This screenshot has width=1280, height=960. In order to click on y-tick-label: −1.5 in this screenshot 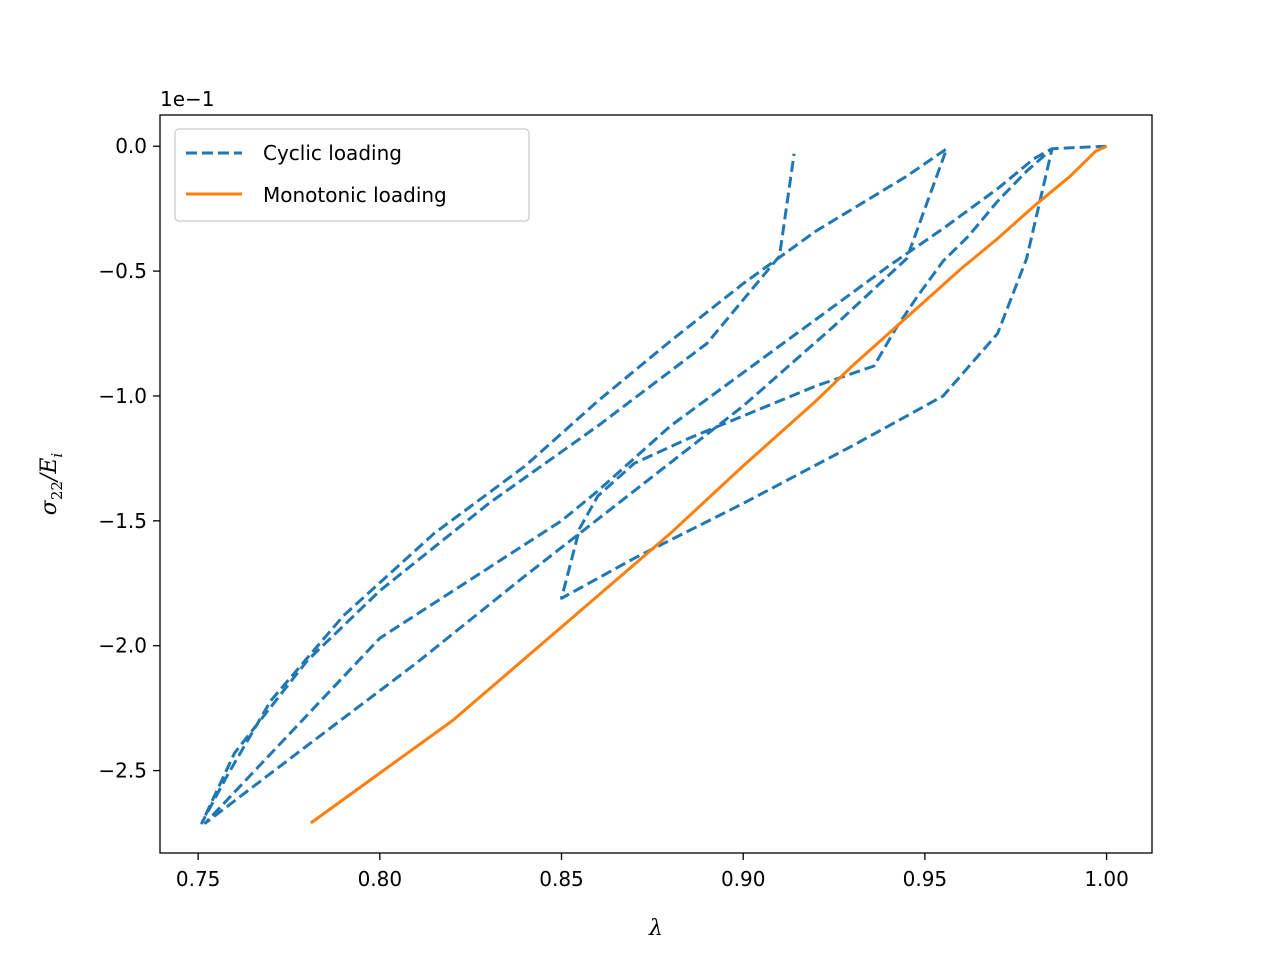, I will do `click(122, 521)`.